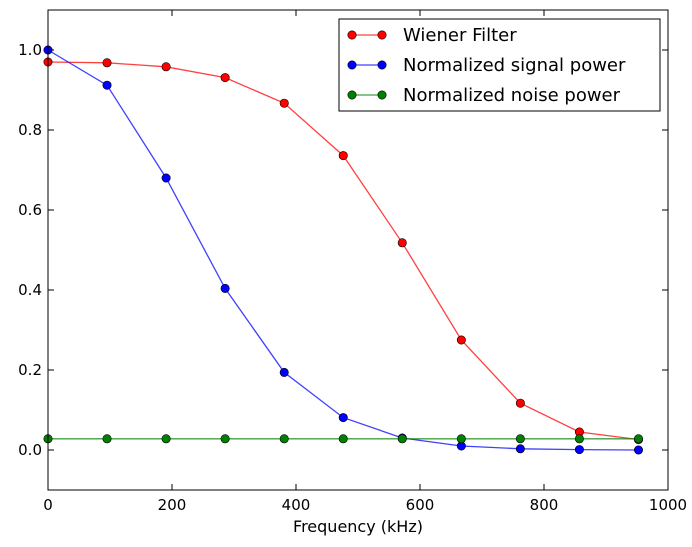 The image size is (692, 547). Describe the element at coordinates (544, 505) in the screenshot. I see `x-tick-label: 800` at that location.